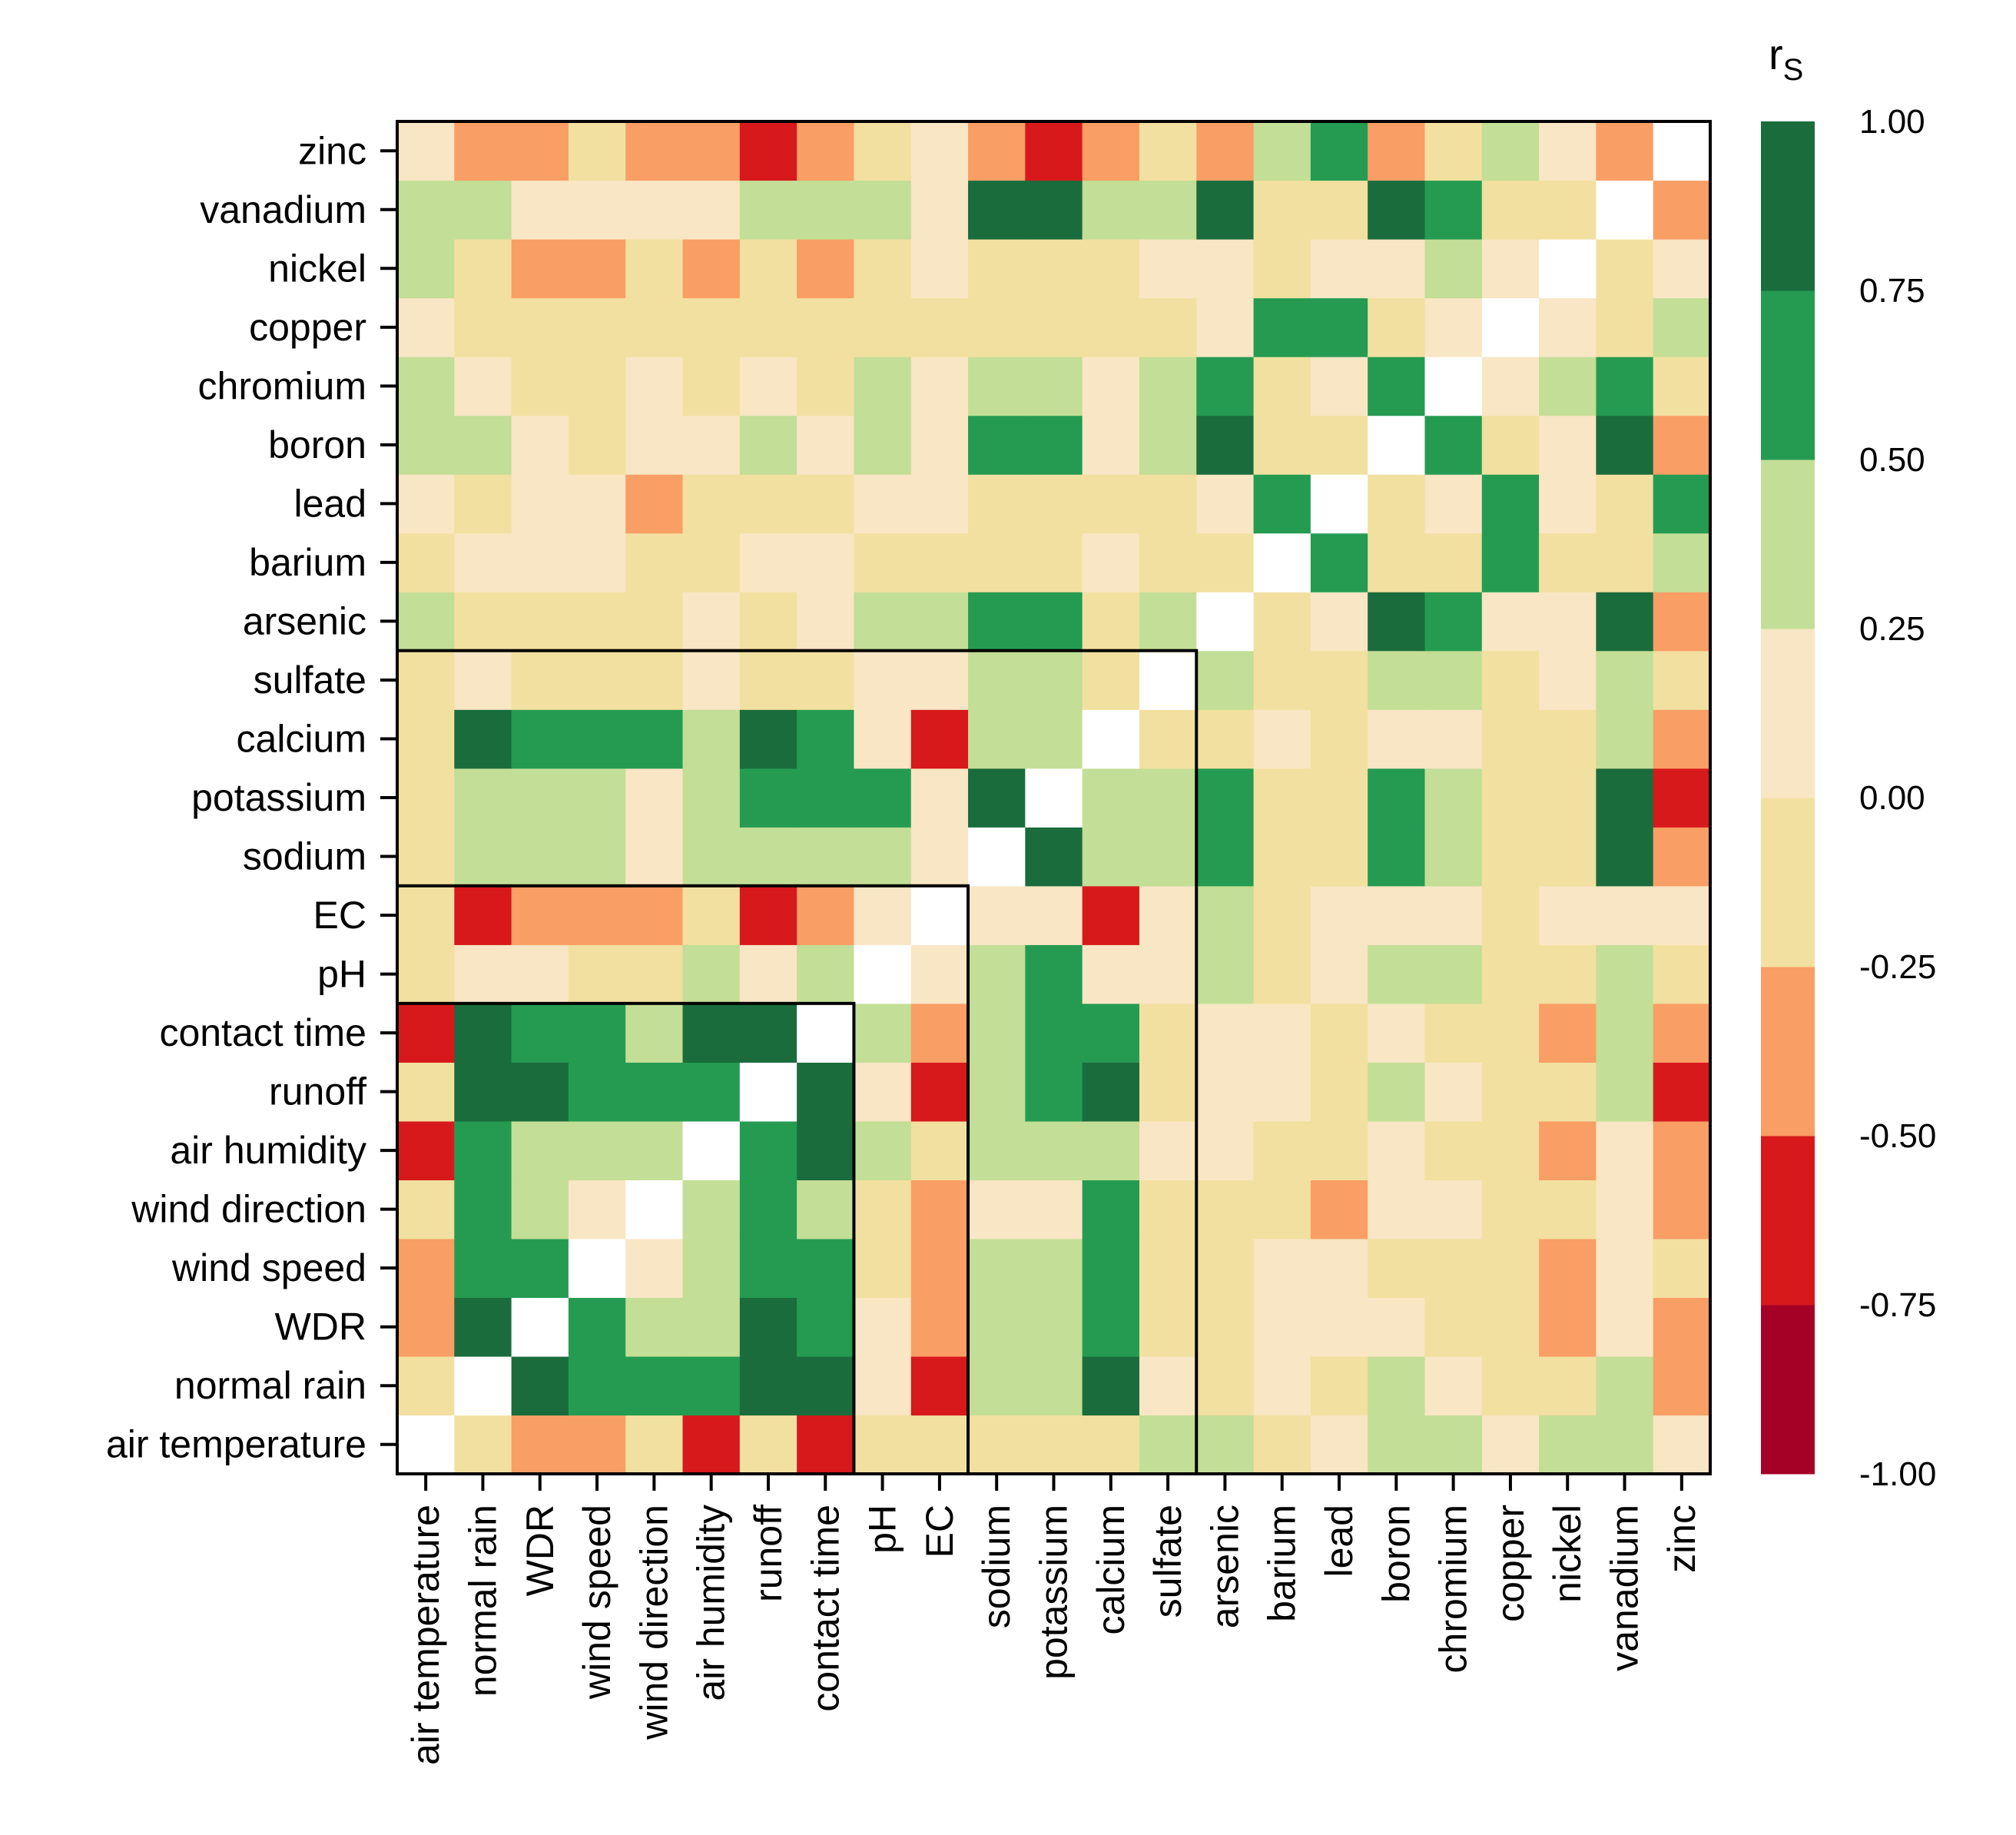 This screenshot has width=2016, height=1835. I want to click on y-tick-label: wind direction, so click(249, 1209).